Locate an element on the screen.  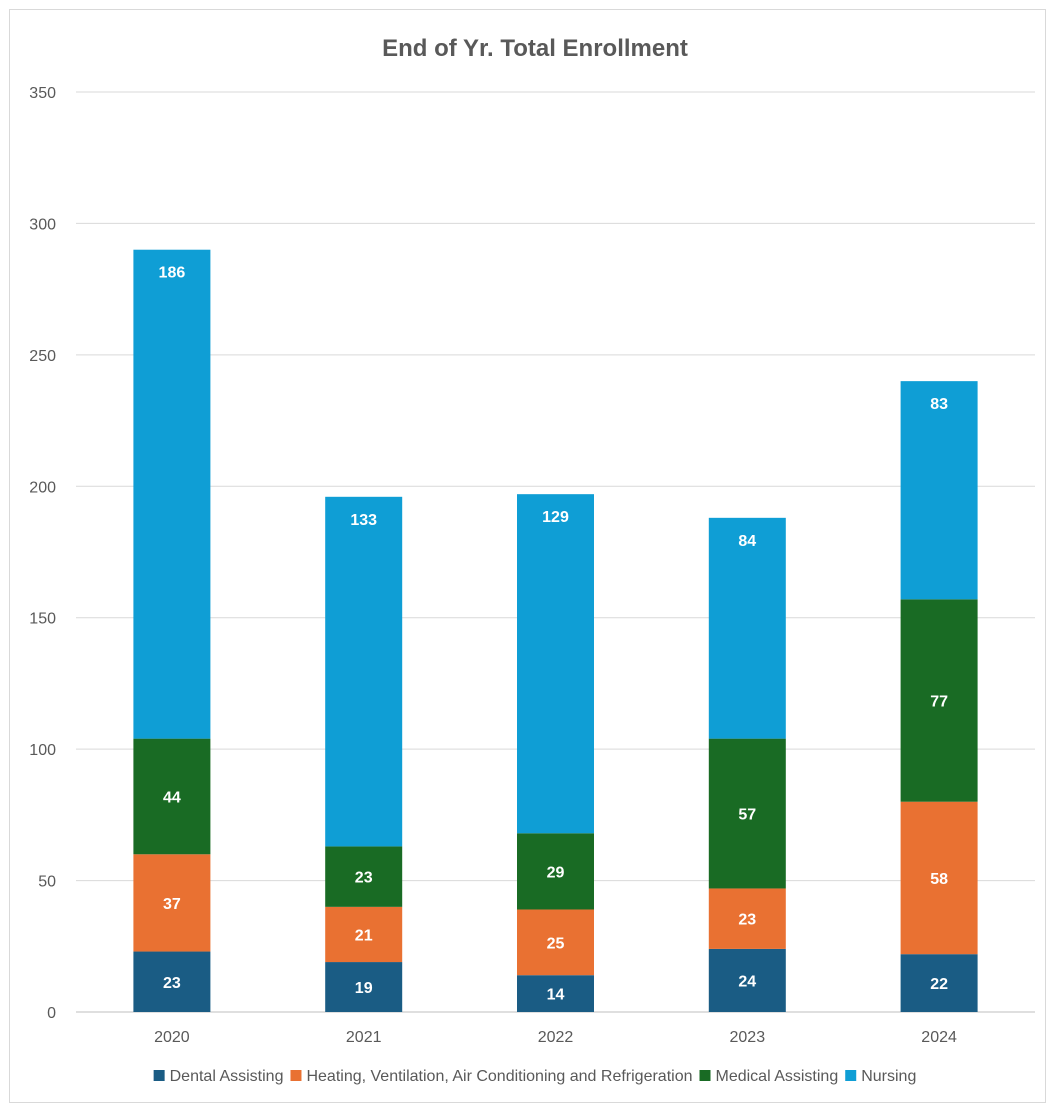
data-label: 24 is located at coordinates (747, 981).